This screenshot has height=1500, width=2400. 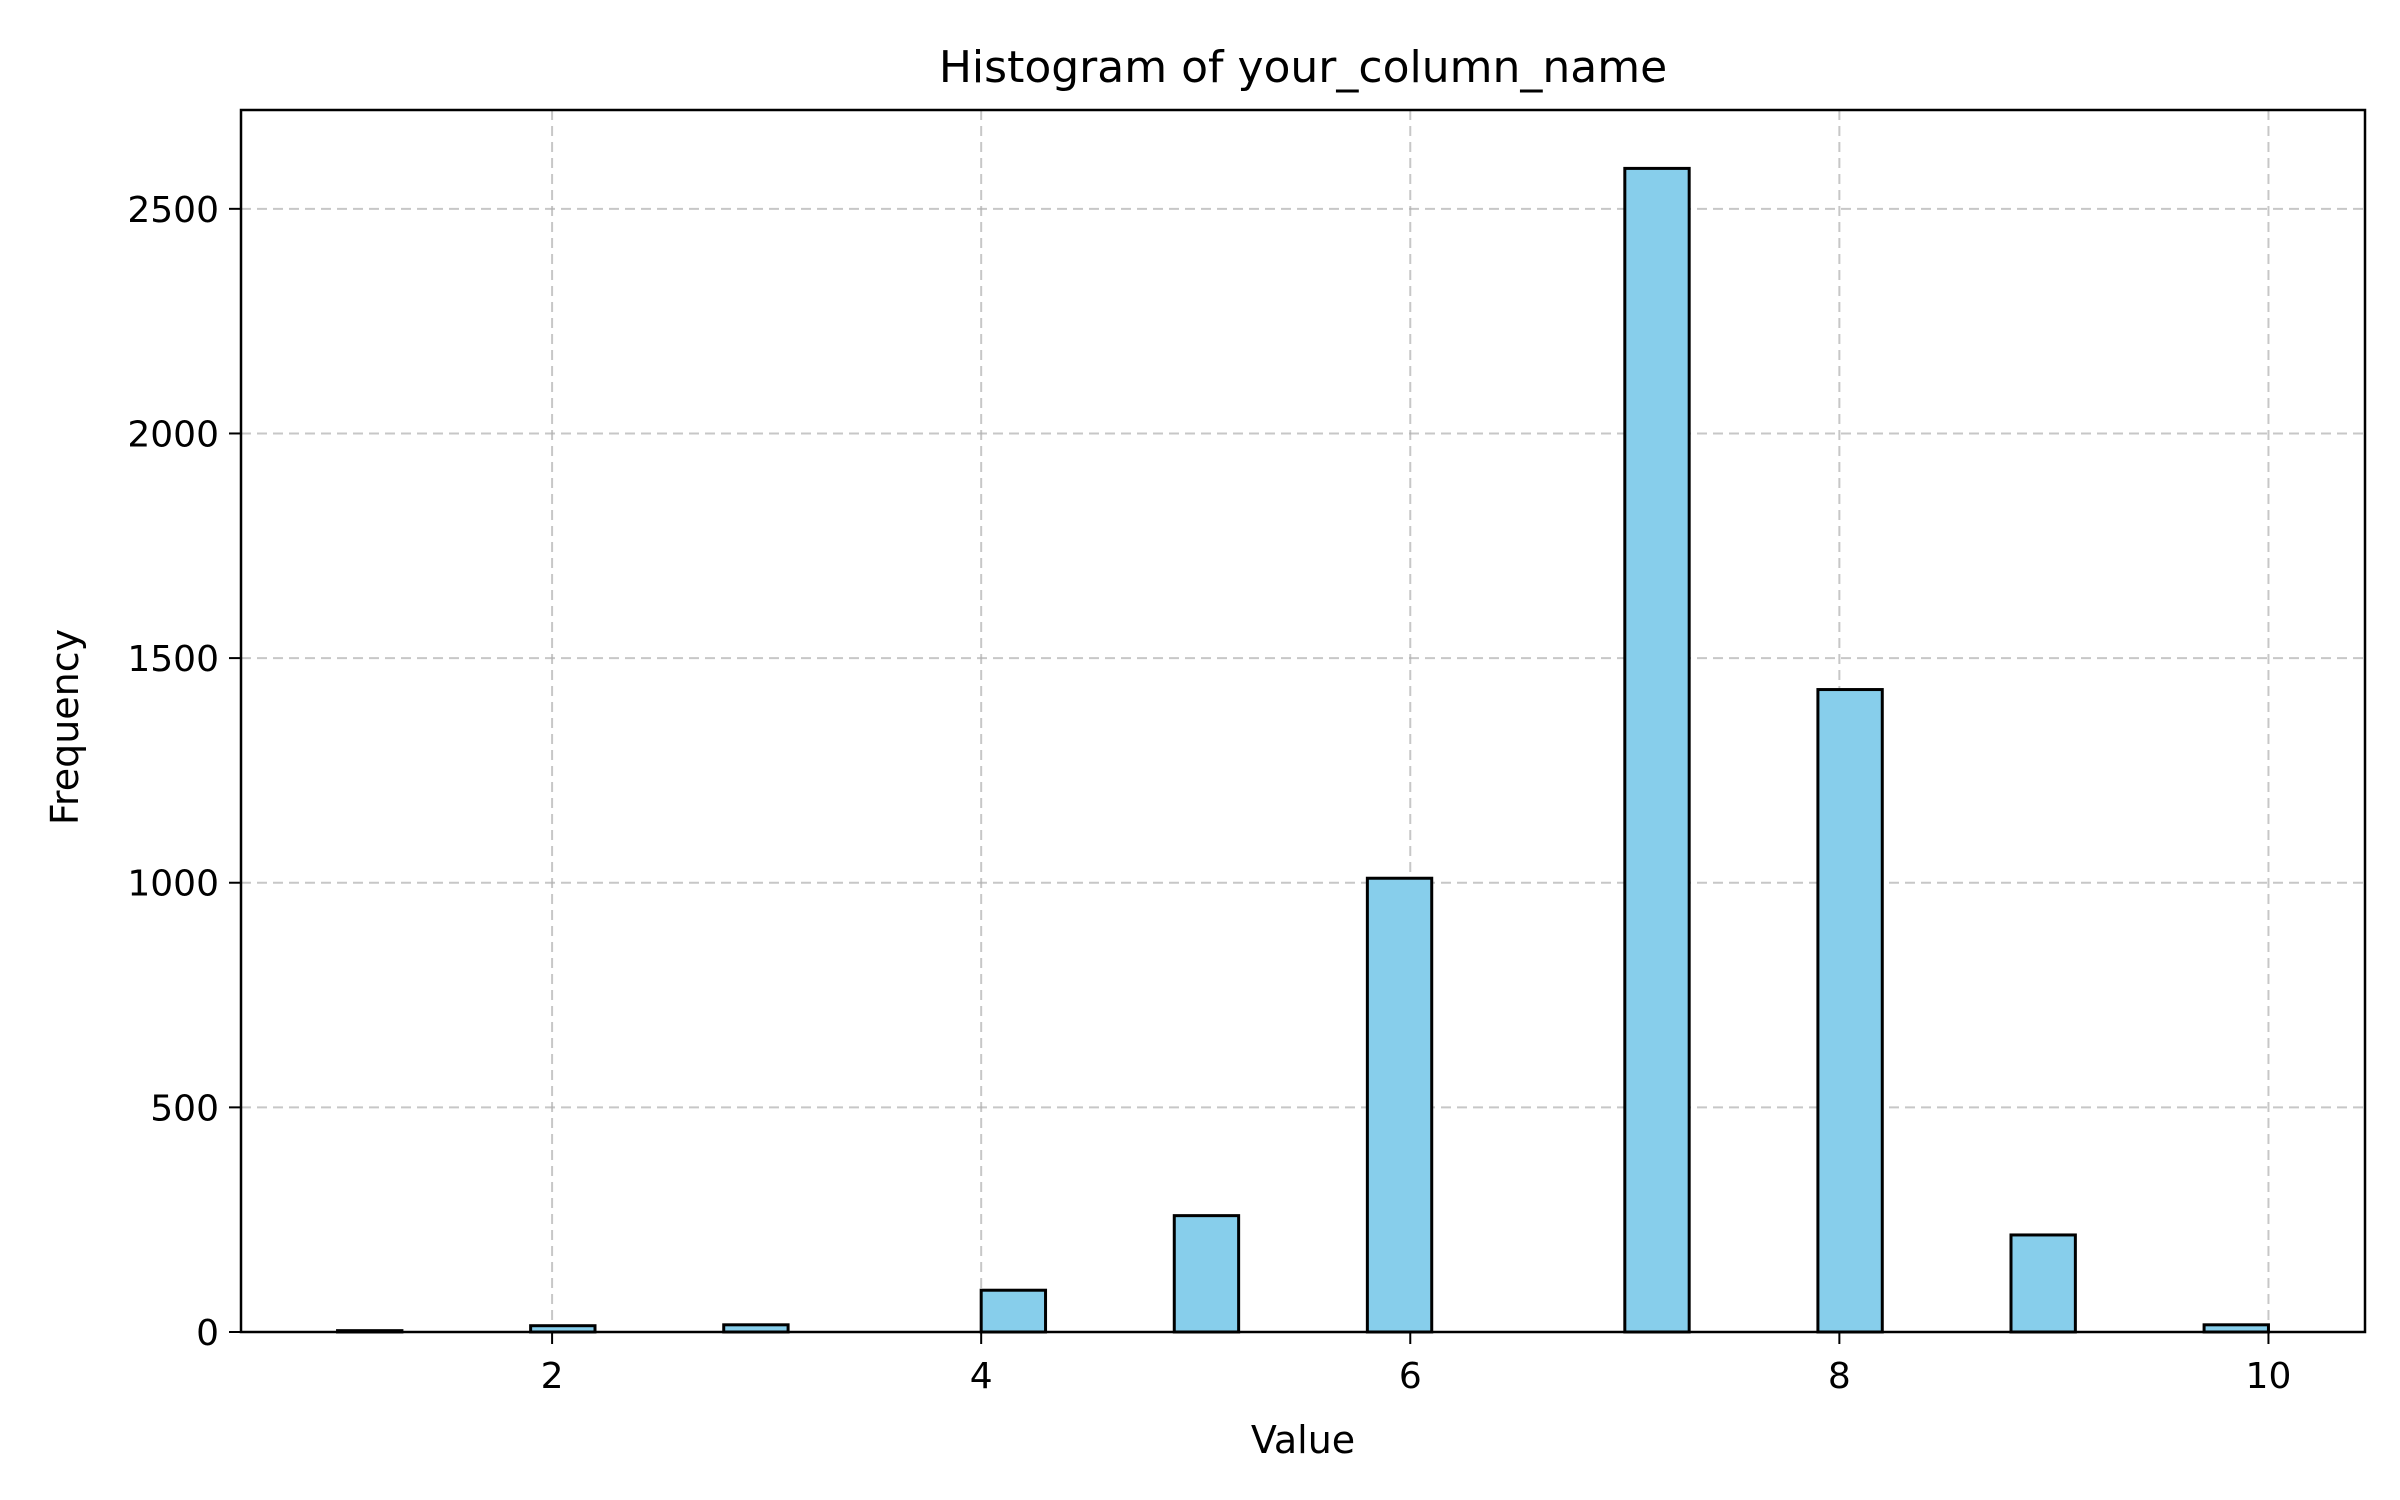 I want to click on x-tick-label: 10, so click(x=2269, y=1376).